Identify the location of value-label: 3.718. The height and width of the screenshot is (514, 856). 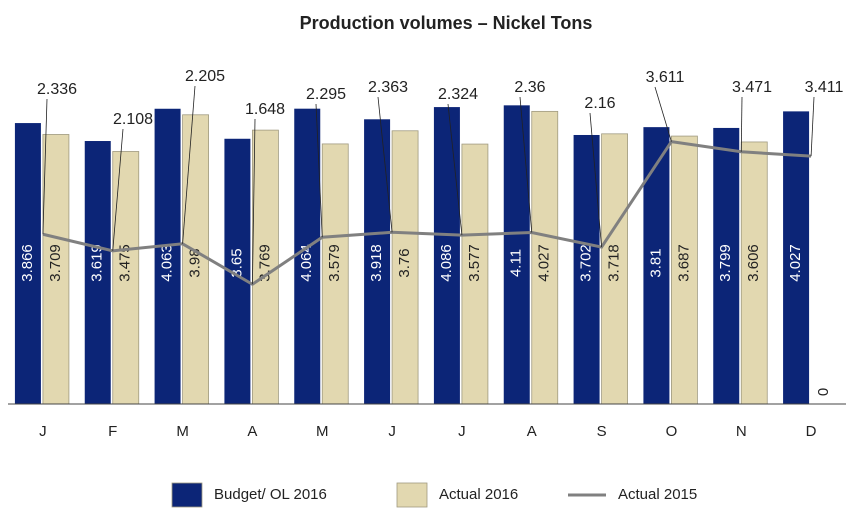
(614, 263).